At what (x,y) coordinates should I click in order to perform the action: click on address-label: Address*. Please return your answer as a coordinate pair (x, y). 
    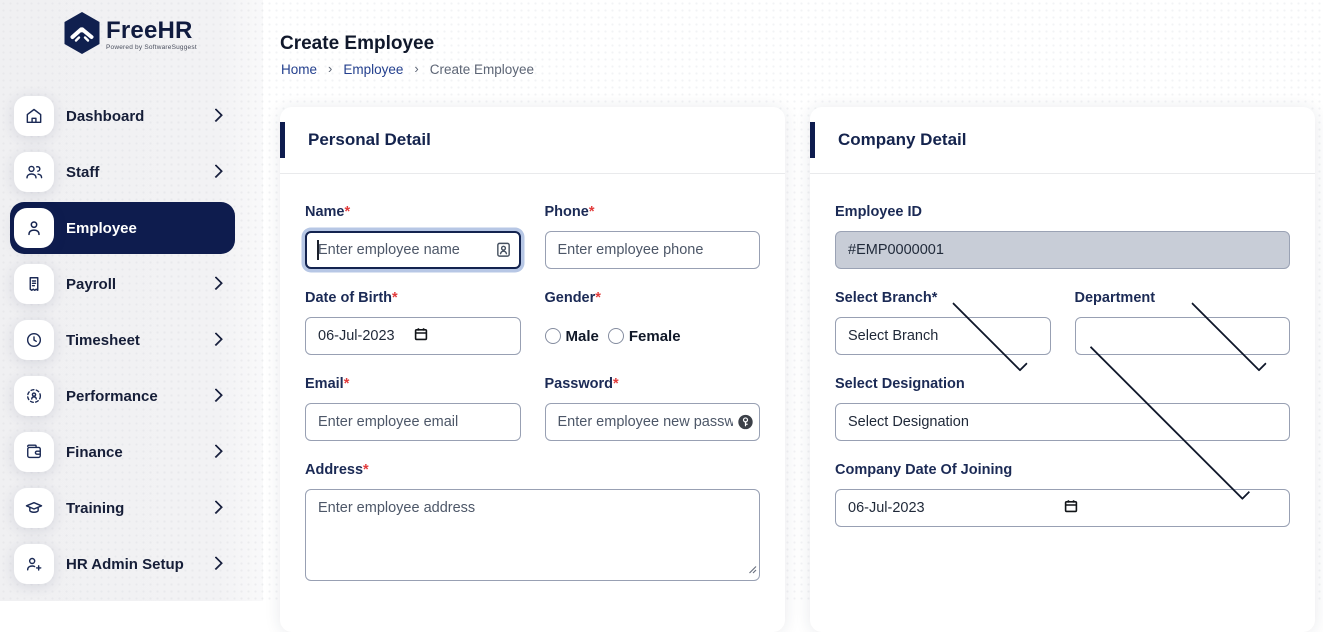
    Looking at the image, I should click on (337, 470).